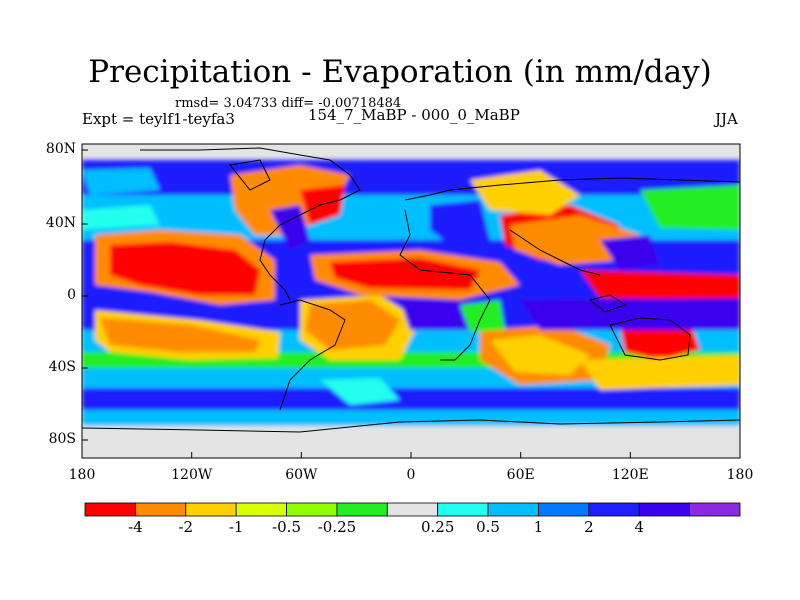  I want to click on period-label: 154_7_MaBP - 000_0_MaBP, so click(414, 115).